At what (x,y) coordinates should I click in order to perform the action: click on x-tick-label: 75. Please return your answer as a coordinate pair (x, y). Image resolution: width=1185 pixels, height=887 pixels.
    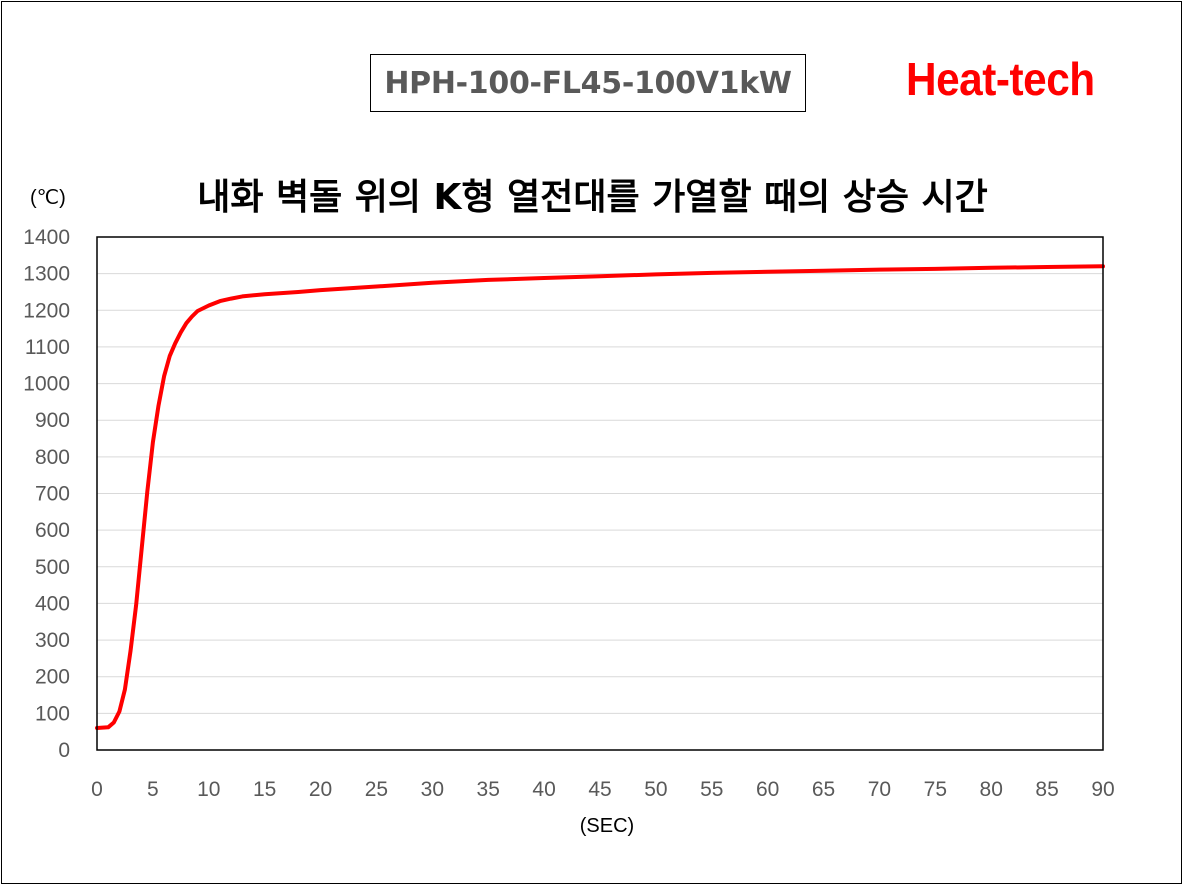
    Looking at the image, I should click on (935, 789).